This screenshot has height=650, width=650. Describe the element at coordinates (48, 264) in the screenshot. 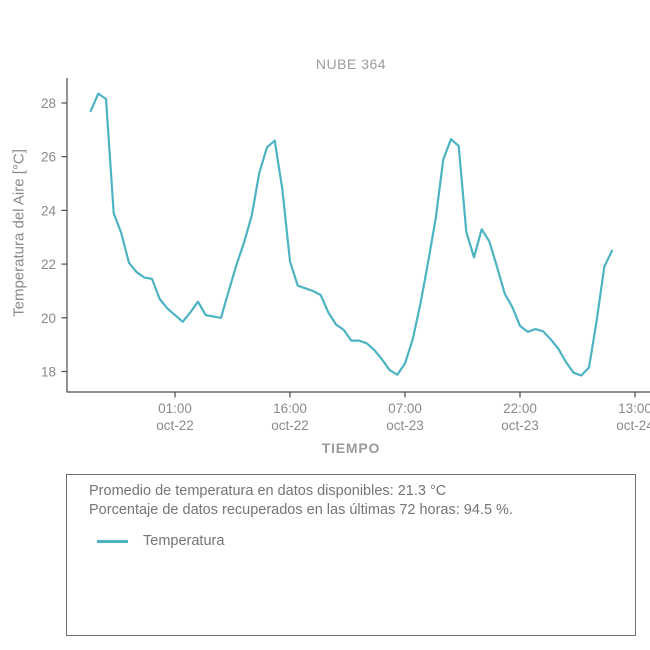

I see `y-tick-label: 22` at that location.